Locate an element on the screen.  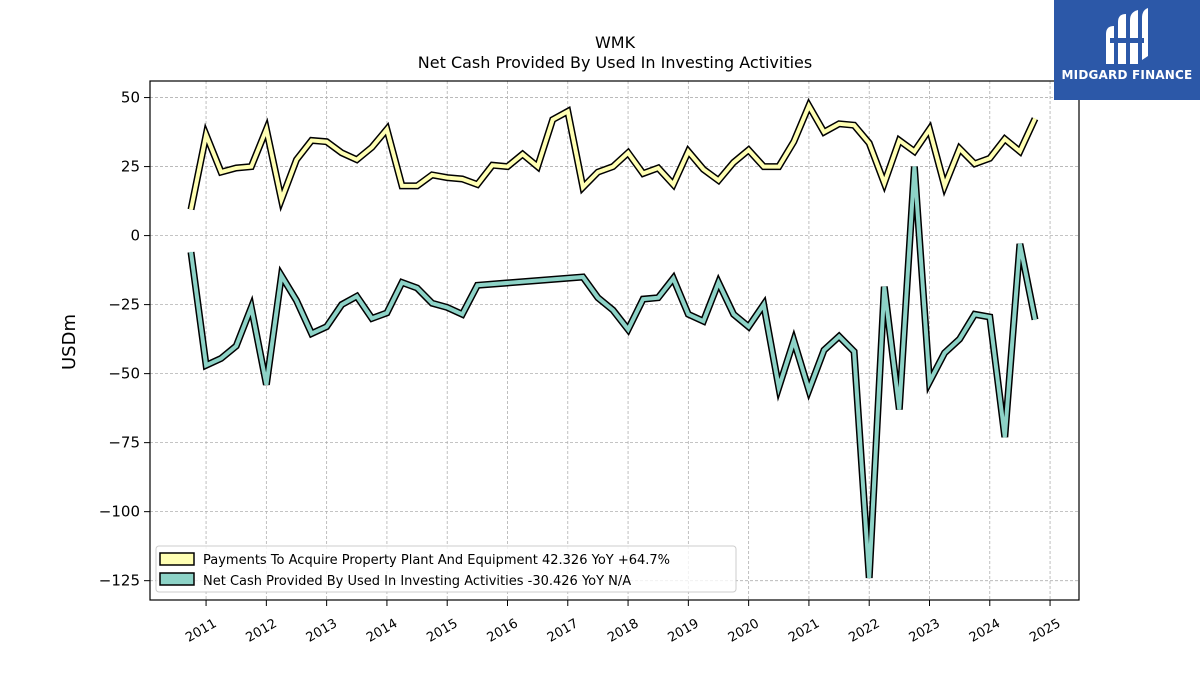
series-line-outline is located at coordinates (613, 155).